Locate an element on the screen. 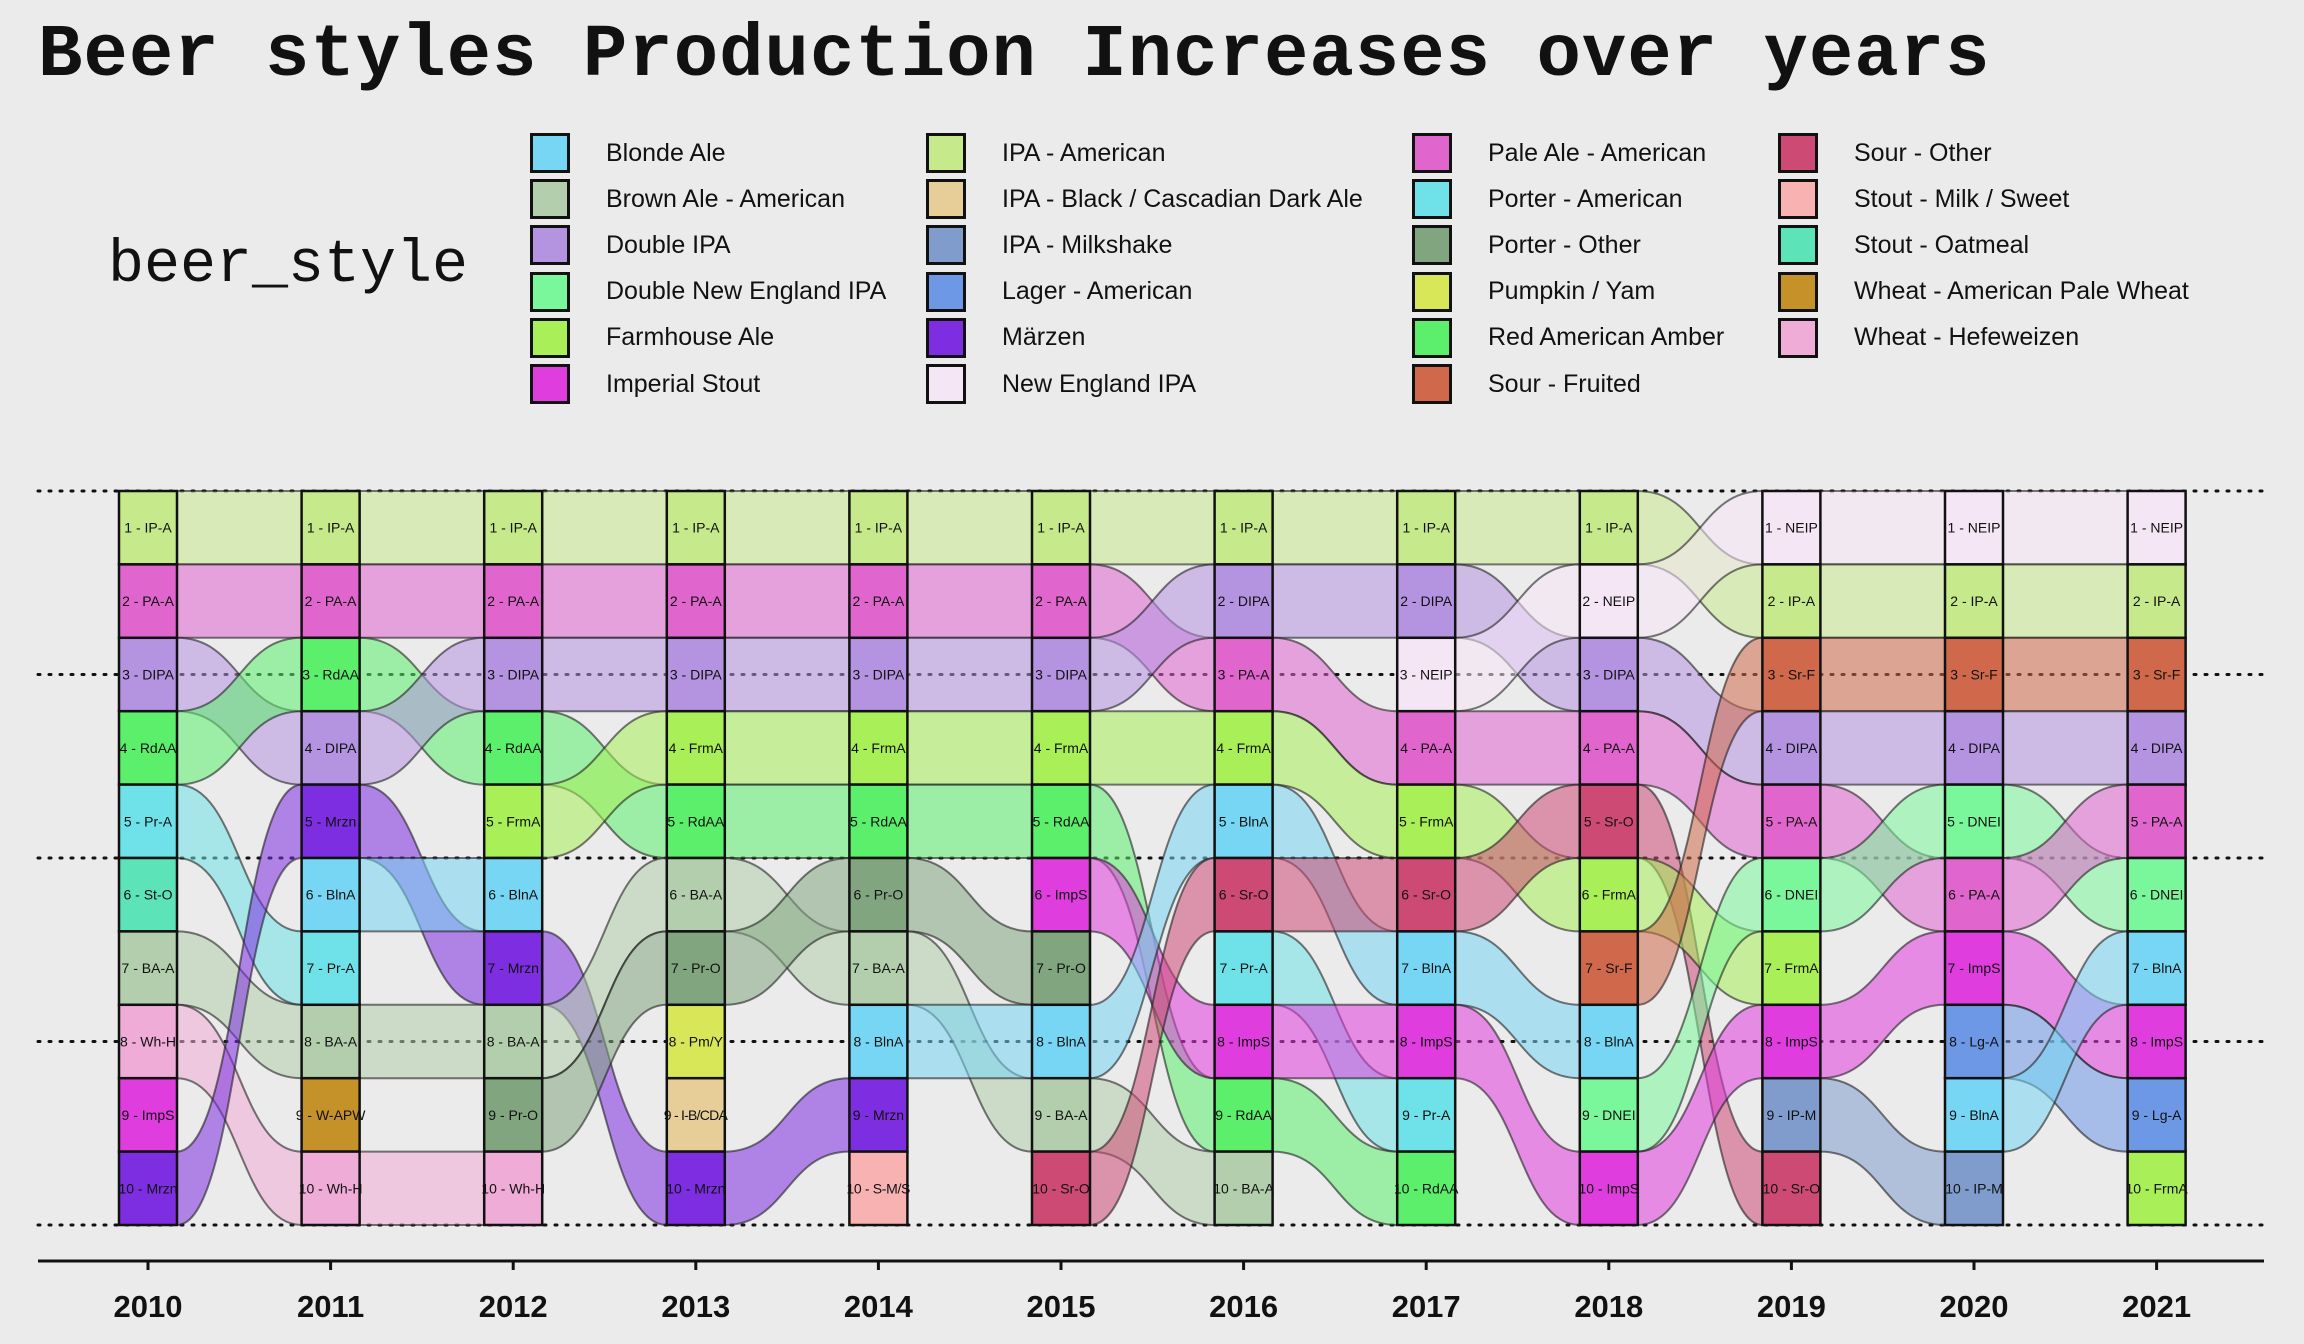  stratum-label: 9 - I-B/CDA is located at coordinates (696, 1115).